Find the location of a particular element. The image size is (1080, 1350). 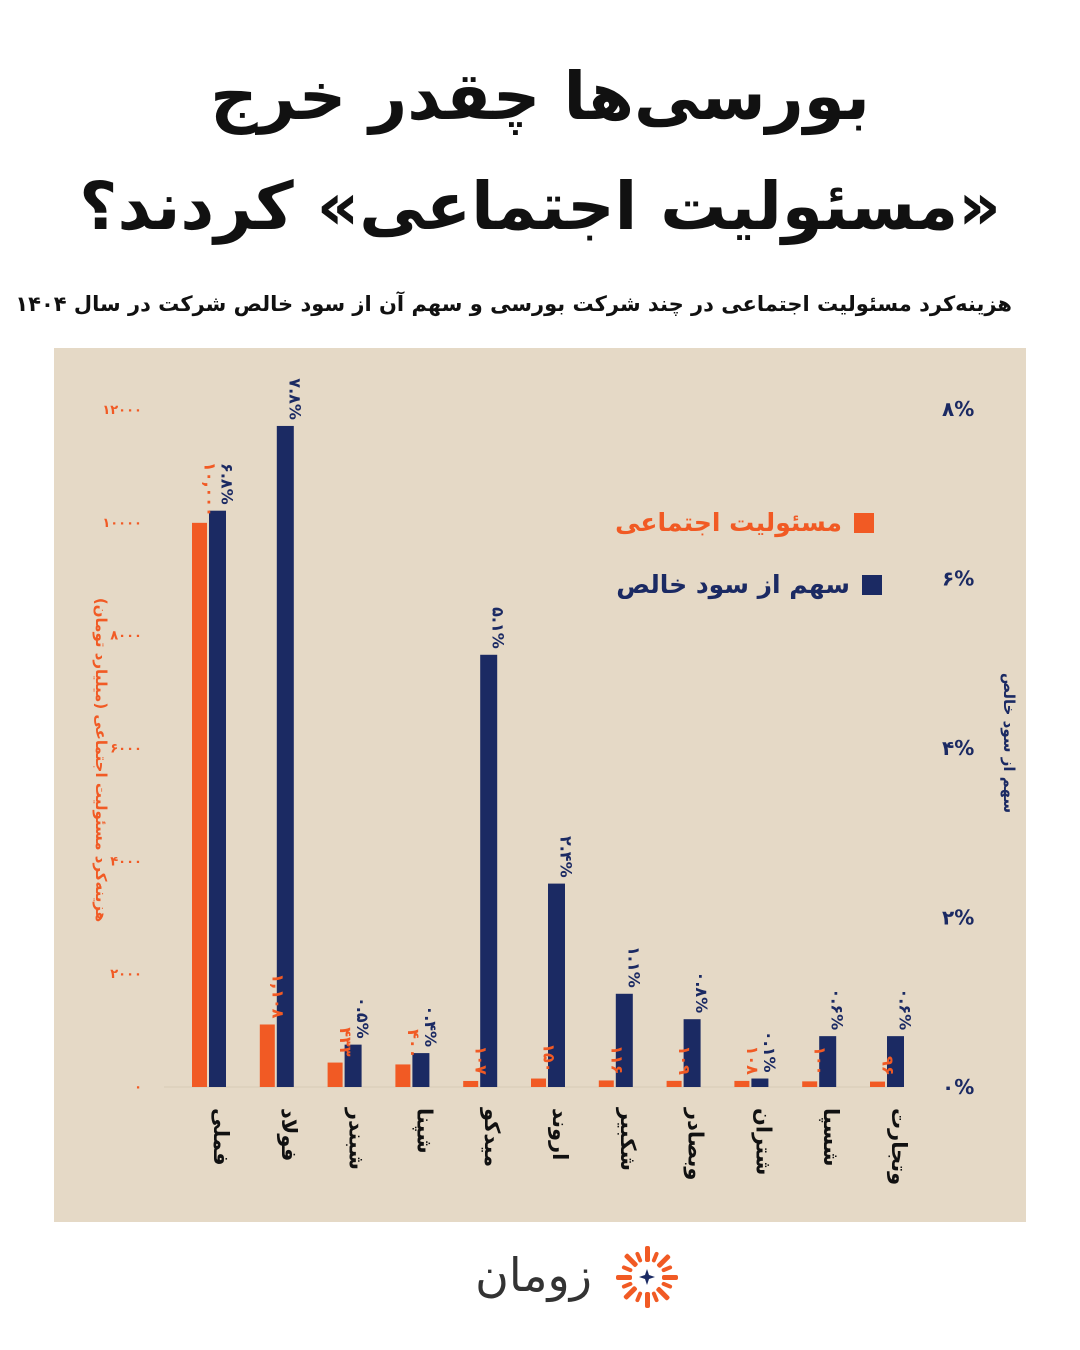

data-label-social-responsibility: ۱۰۹ is located at coordinates (684, 1061).